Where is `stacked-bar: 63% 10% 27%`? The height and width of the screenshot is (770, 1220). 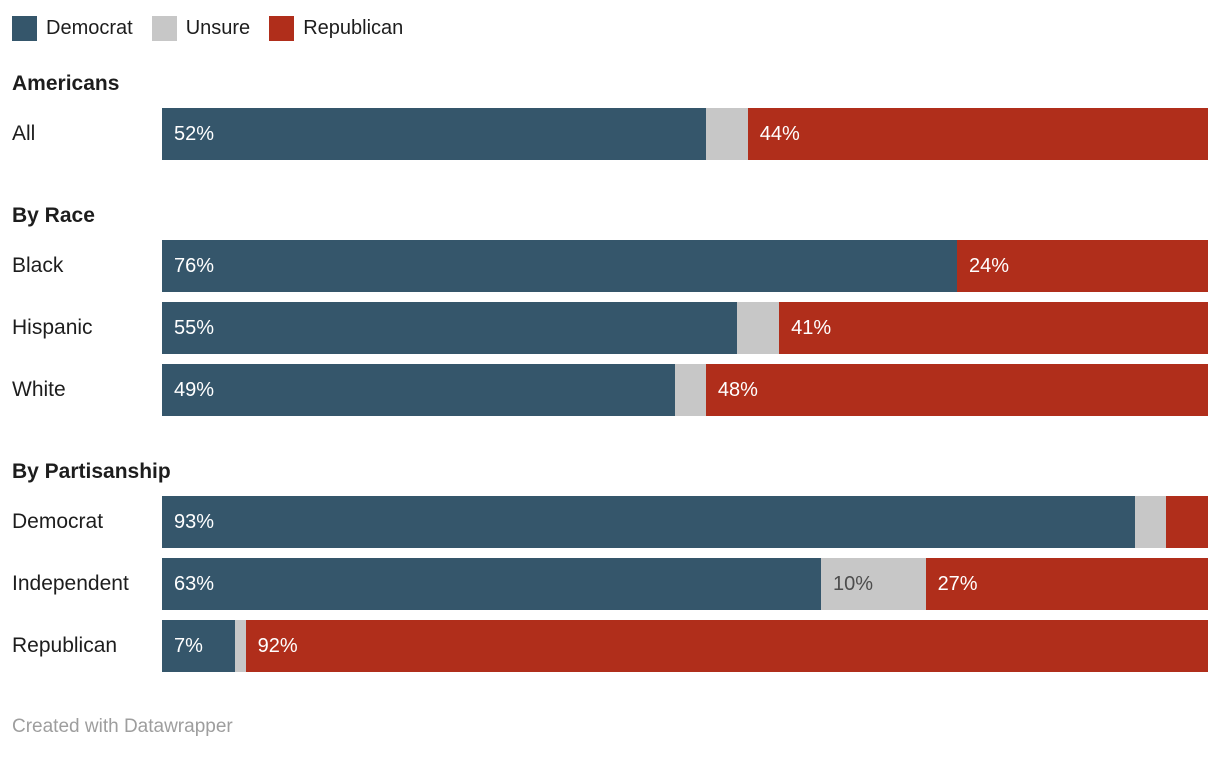 stacked-bar: 63% 10% 27% is located at coordinates (685, 584).